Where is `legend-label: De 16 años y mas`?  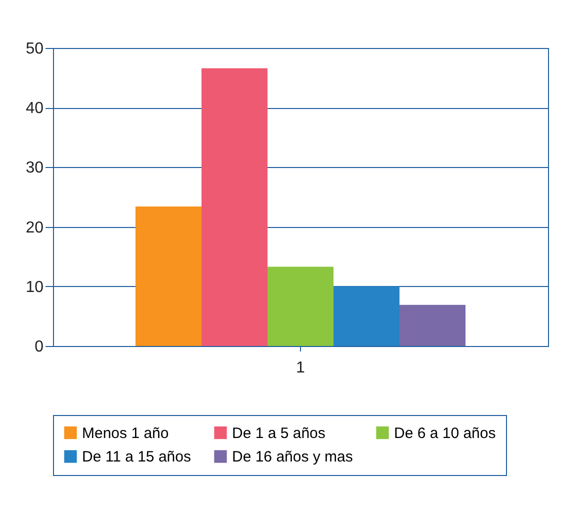
legend-label: De 16 años y mas is located at coordinates (292, 457).